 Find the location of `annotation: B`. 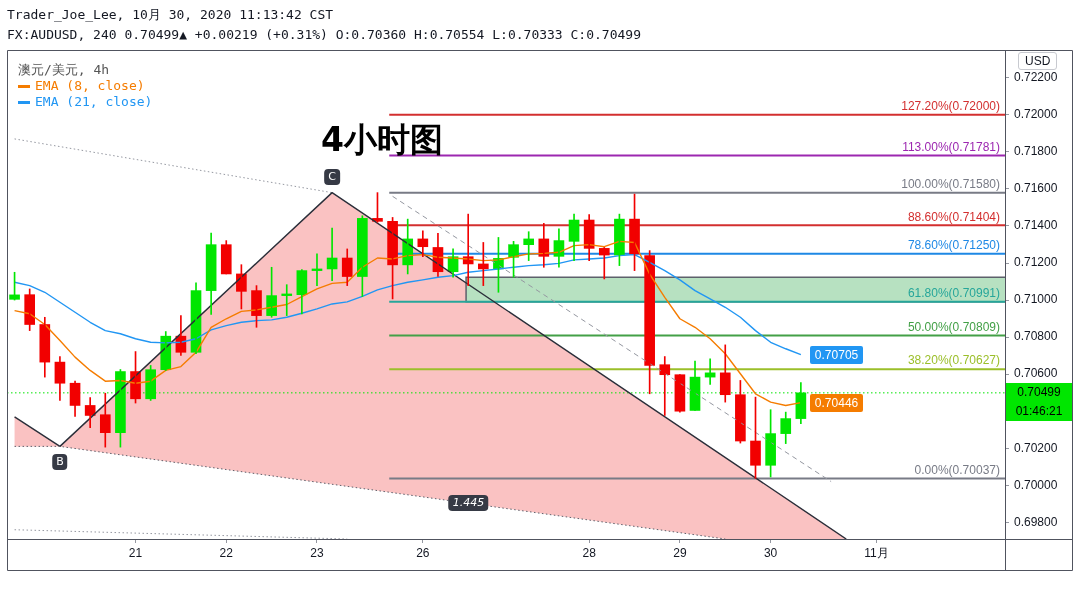

annotation: B is located at coordinates (60, 462).